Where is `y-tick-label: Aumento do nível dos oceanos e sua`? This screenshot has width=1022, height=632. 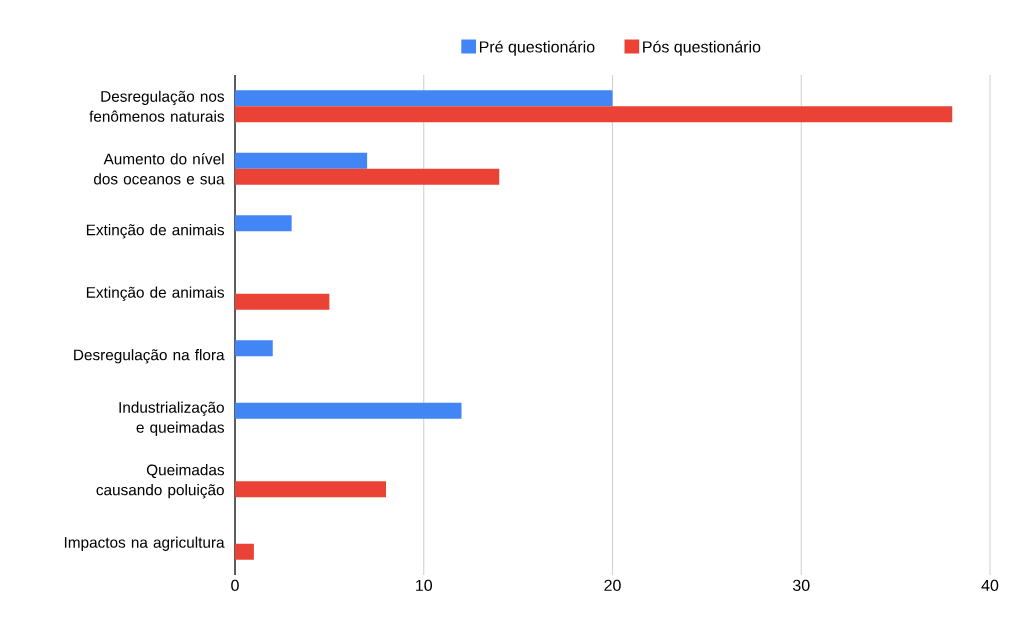
y-tick-label: Aumento do nível dos oceanos e sua is located at coordinates (159, 169).